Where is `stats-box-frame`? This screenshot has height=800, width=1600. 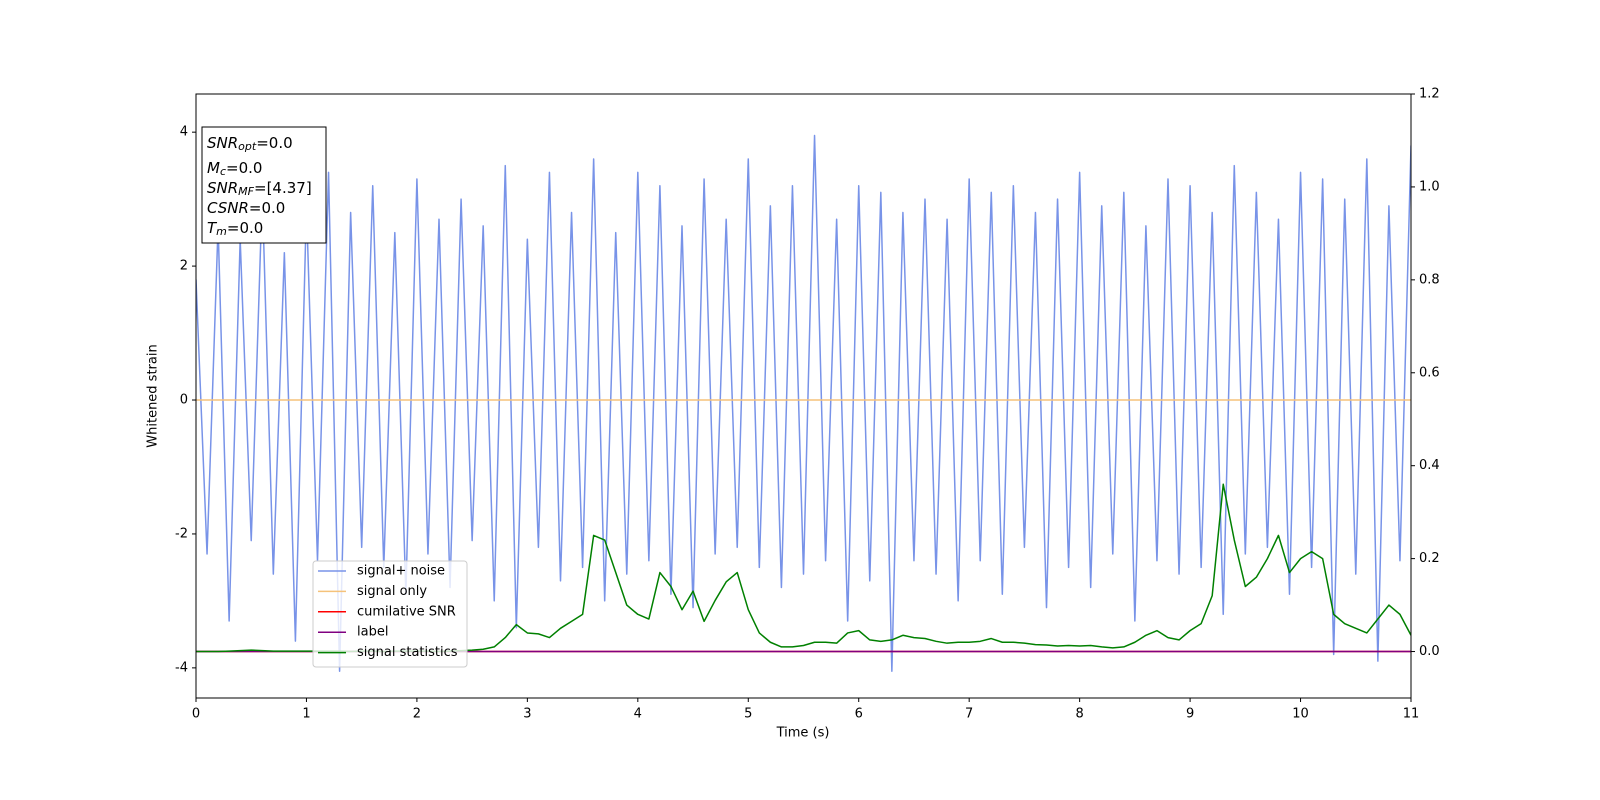
stats-box-frame is located at coordinates (264, 185).